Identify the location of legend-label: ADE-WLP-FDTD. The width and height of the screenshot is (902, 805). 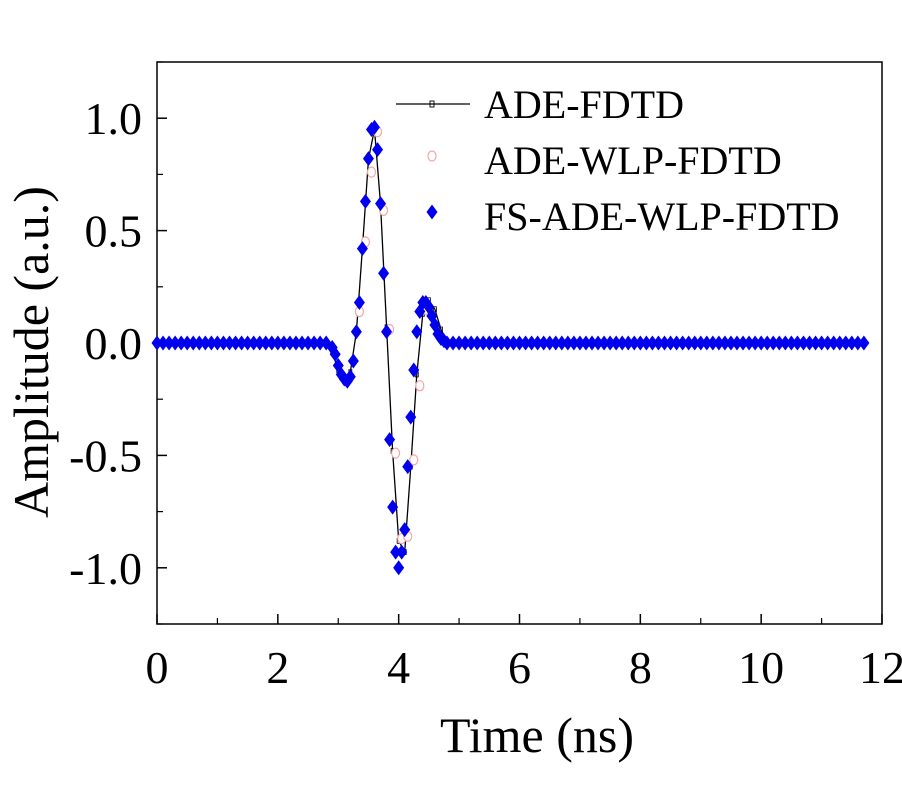
(633, 160).